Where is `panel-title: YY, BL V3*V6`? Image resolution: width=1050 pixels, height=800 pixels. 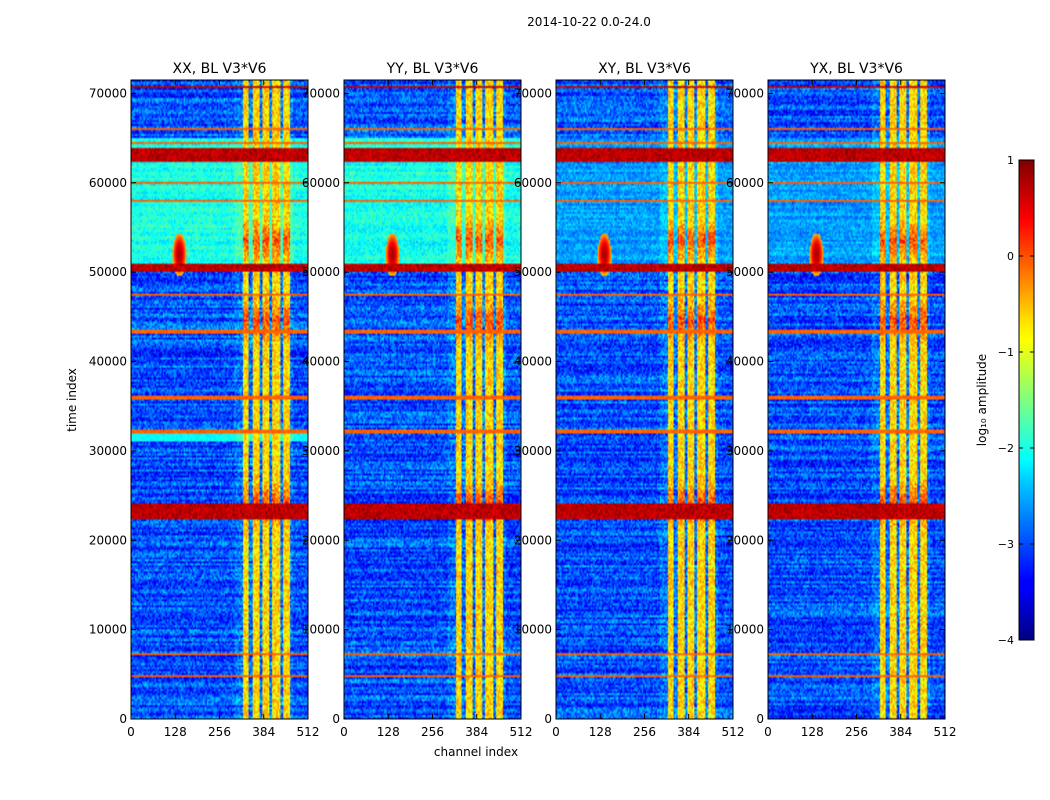
panel-title: YY, BL V3*V6 is located at coordinates (432, 69).